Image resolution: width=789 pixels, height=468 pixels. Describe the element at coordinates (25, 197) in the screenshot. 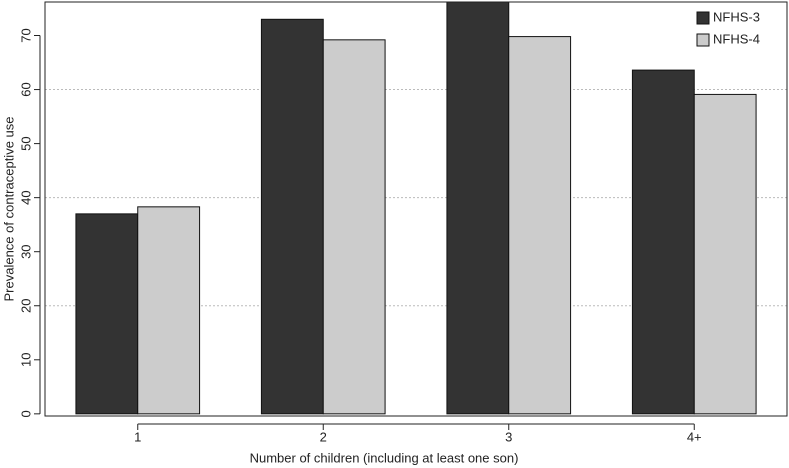

I see `y-tick-label: 40` at that location.